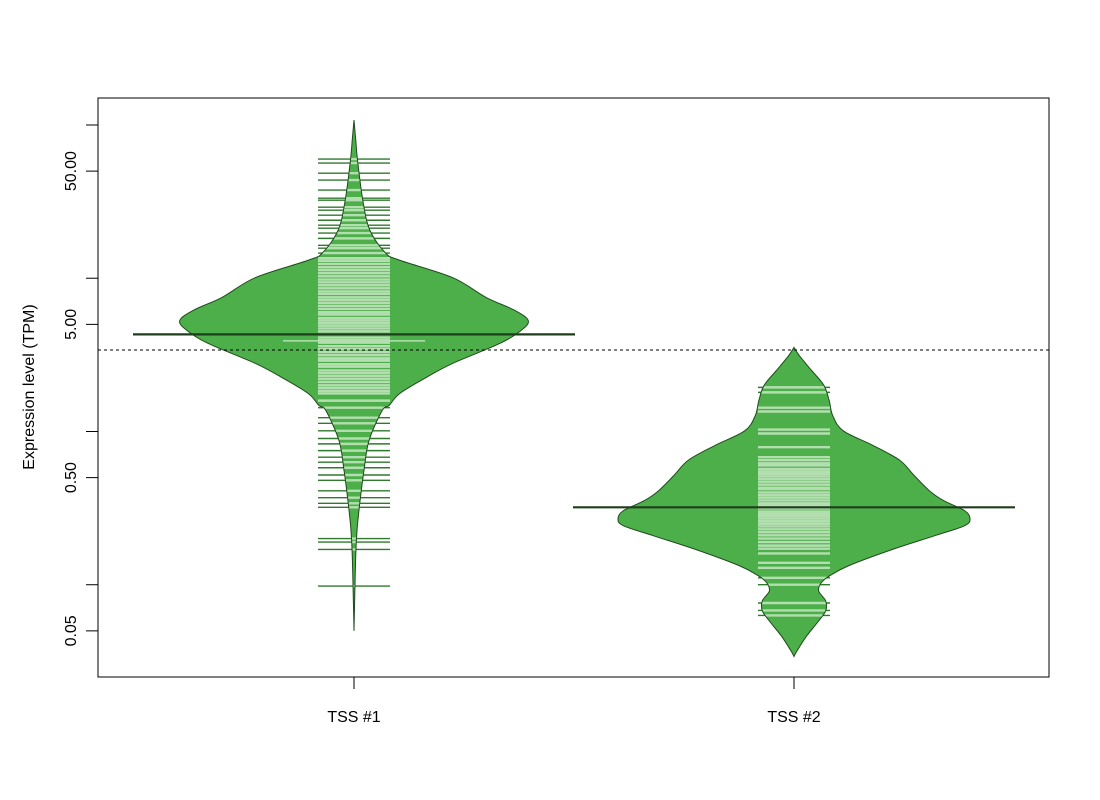 This screenshot has height=800, width=1100. I want to click on y-axis: 50.00 5.00 0.50 0.05, so click(80, 385).